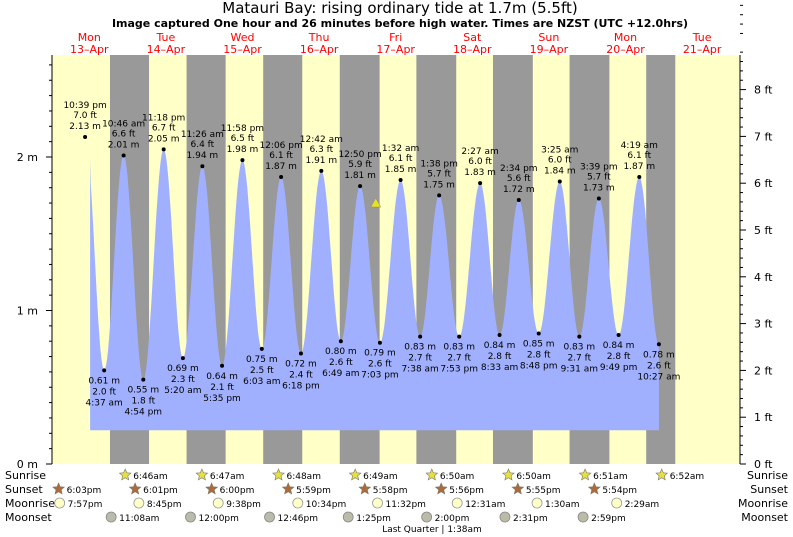 This screenshot has height=537, width=793. I want to click on sunset-time: 5:56pm, so click(466, 491).